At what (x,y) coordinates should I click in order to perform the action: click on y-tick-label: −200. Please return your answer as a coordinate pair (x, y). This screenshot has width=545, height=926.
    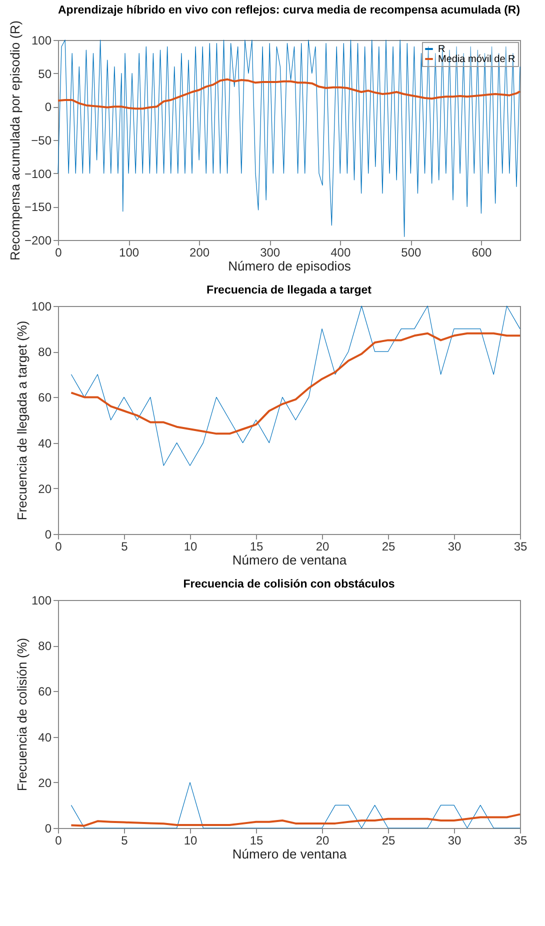
    Looking at the image, I should click on (38, 241).